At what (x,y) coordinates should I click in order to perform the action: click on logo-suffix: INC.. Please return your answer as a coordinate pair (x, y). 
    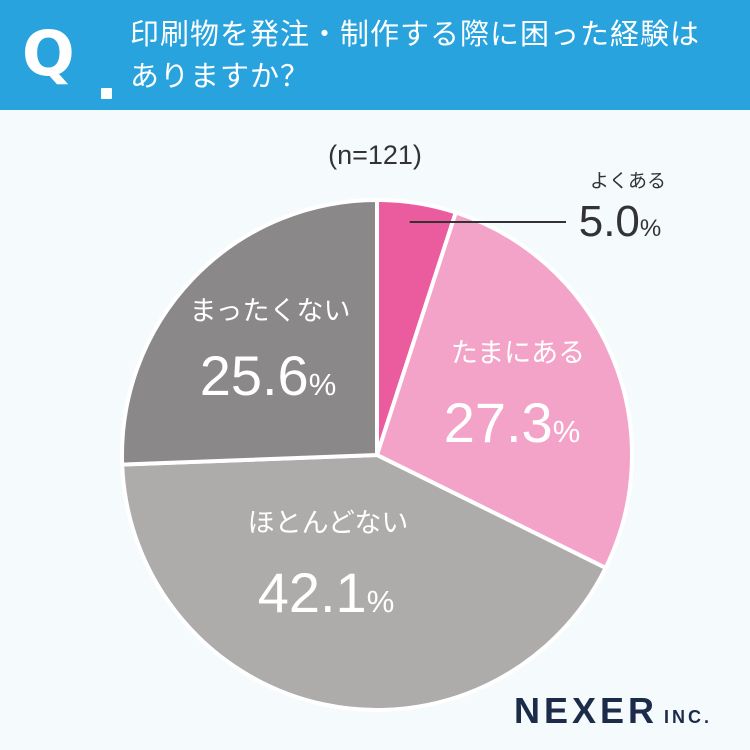
    Looking at the image, I should click on (688, 717).